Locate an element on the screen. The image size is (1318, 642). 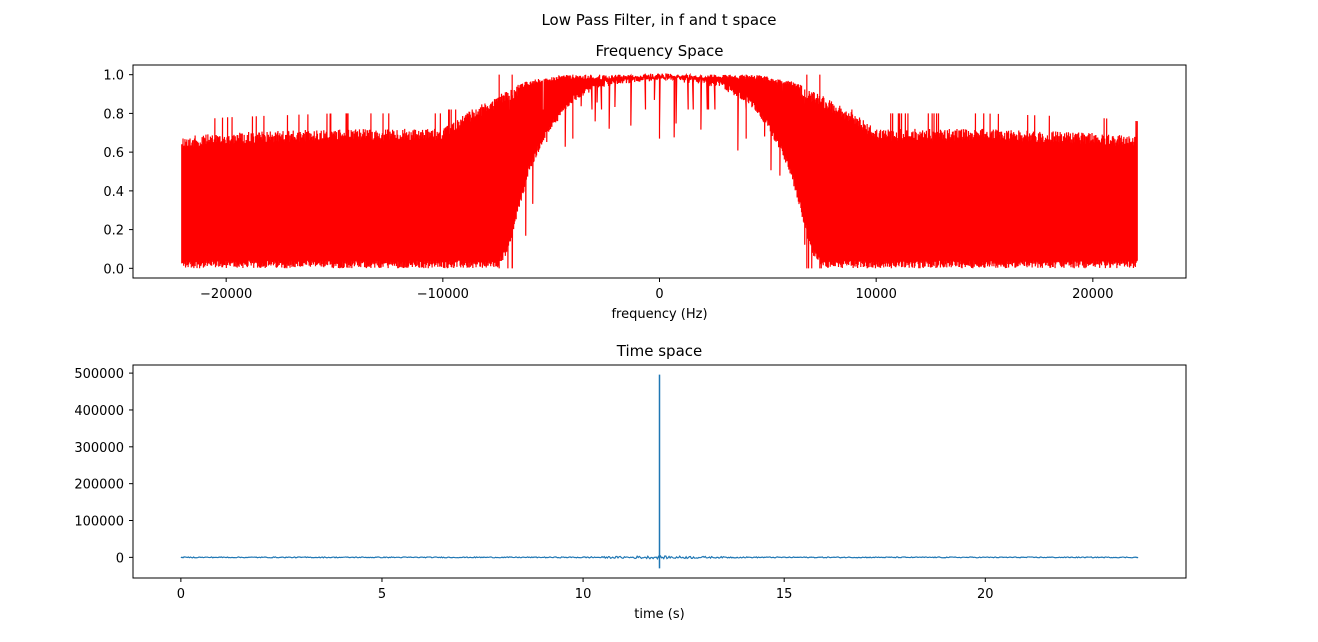
frequency-chart-title: Frequency Space is located at coordinates (660, 51).